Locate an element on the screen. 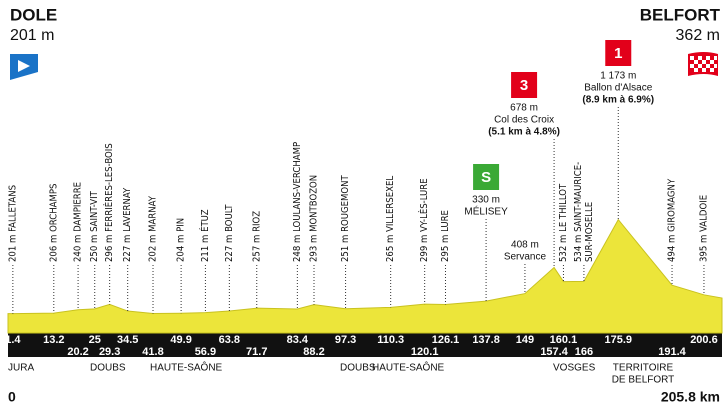 This screenshot has width=728, height=416. km-label: 149 is located at coordinates (525, 340).